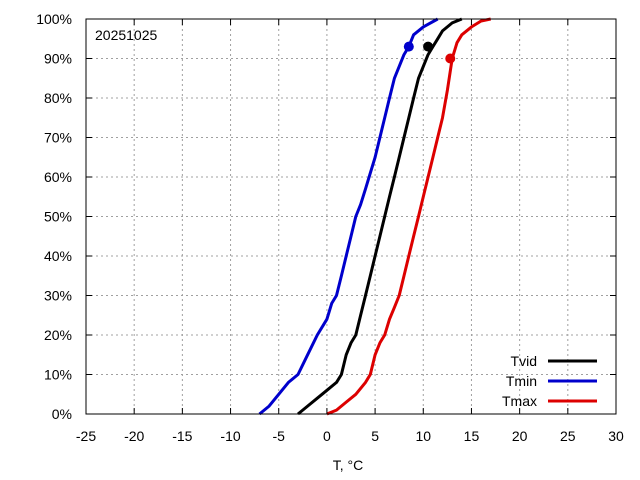  I want to click on y-tick-label: 60%, so click(58, 177).